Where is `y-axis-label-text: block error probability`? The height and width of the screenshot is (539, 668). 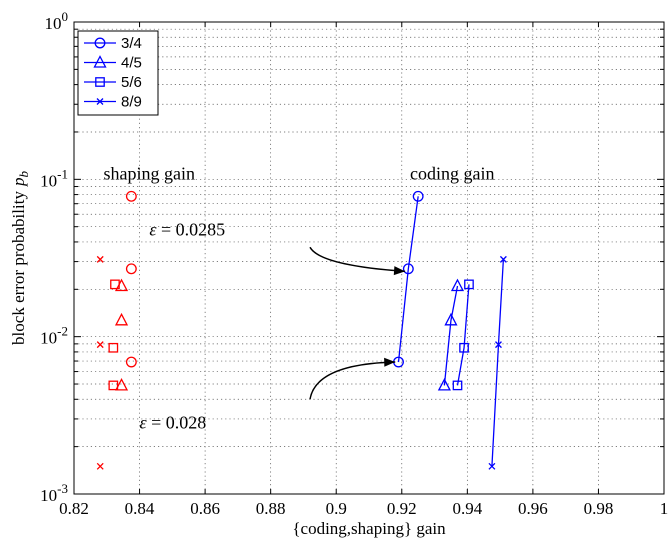
y-axis-label-text: block error probability is located at coordinates (18, 268).